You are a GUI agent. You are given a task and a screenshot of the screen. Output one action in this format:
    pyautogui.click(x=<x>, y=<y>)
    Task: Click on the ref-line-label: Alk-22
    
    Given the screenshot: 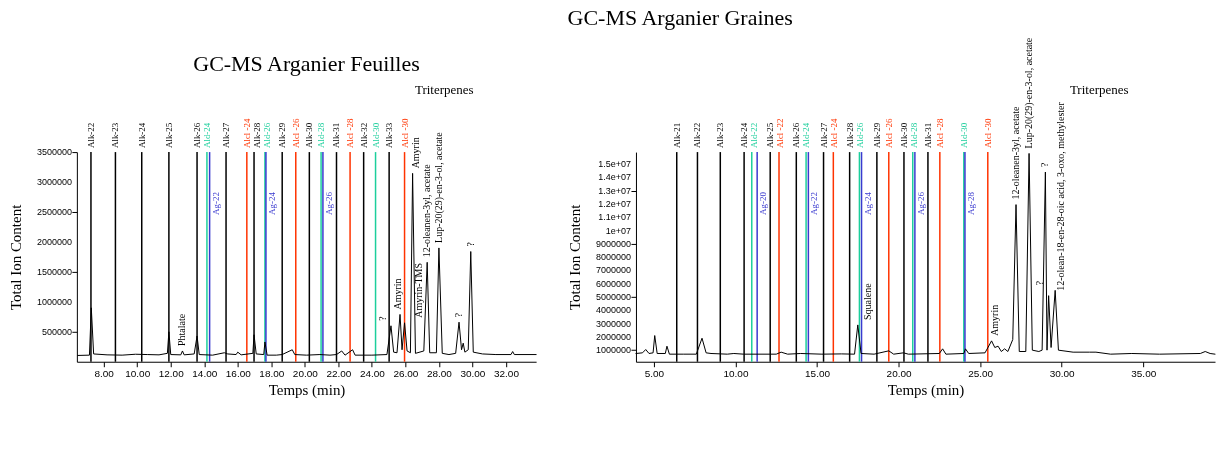 What is the action you would take?
    pyautogui.click(x=90, y=135)
    